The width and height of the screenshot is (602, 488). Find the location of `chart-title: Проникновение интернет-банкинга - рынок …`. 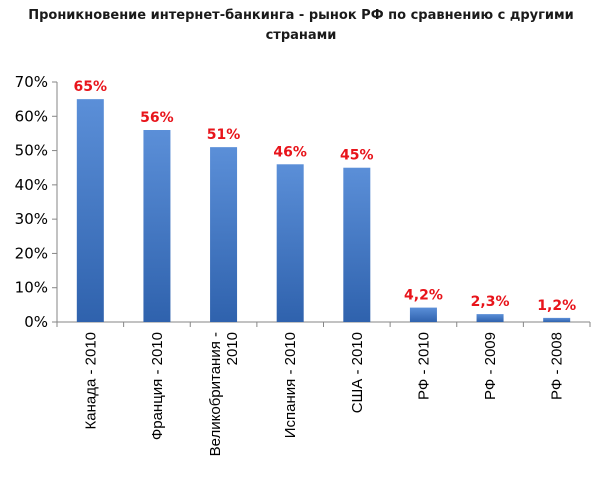

chart-title: Проникновение интернет-банкинга - рынок … is located at coordinates (301, 25).